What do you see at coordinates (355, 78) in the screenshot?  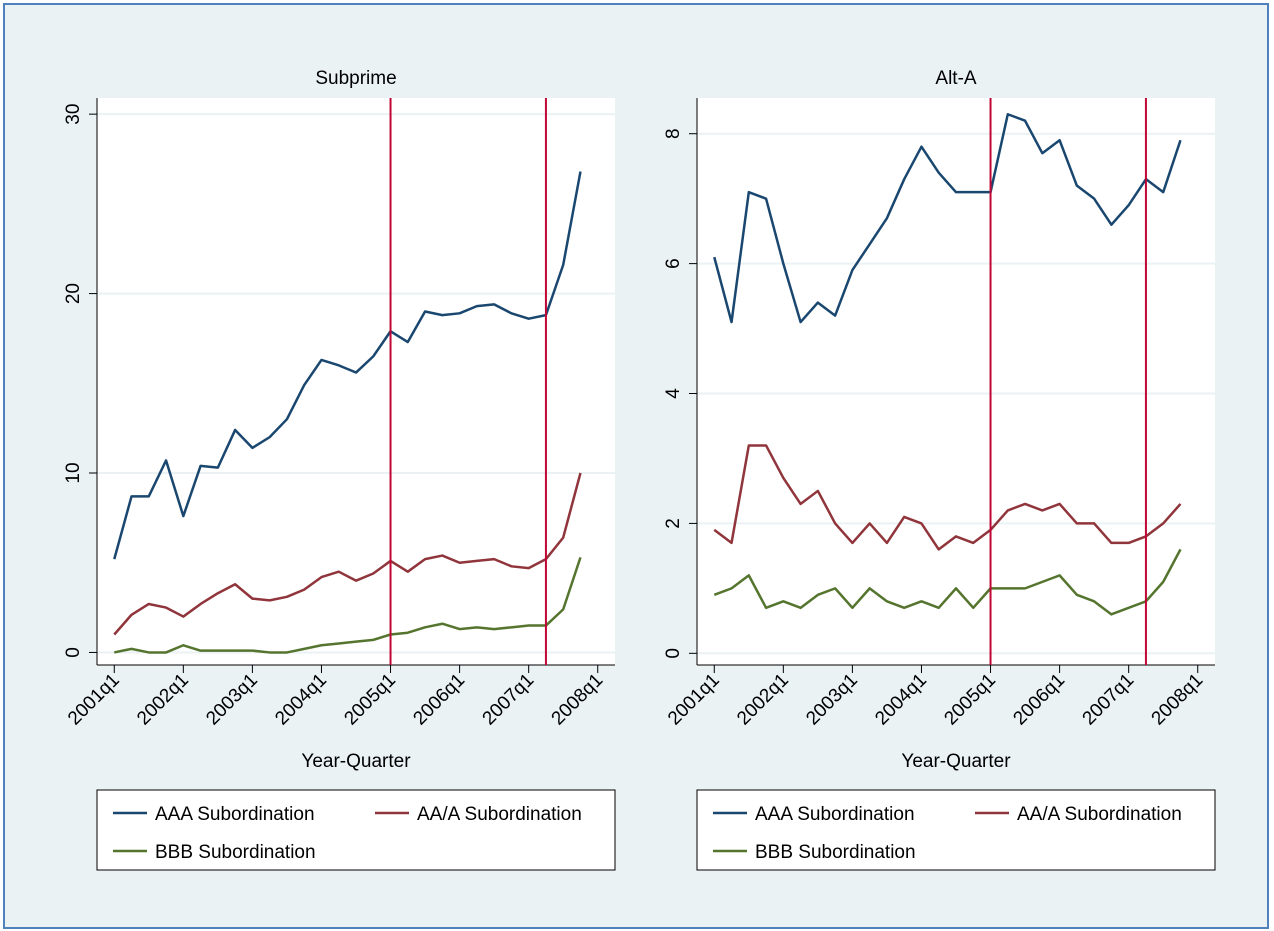 I see `chart-title: Subprime` at bounding box center [355, 78].